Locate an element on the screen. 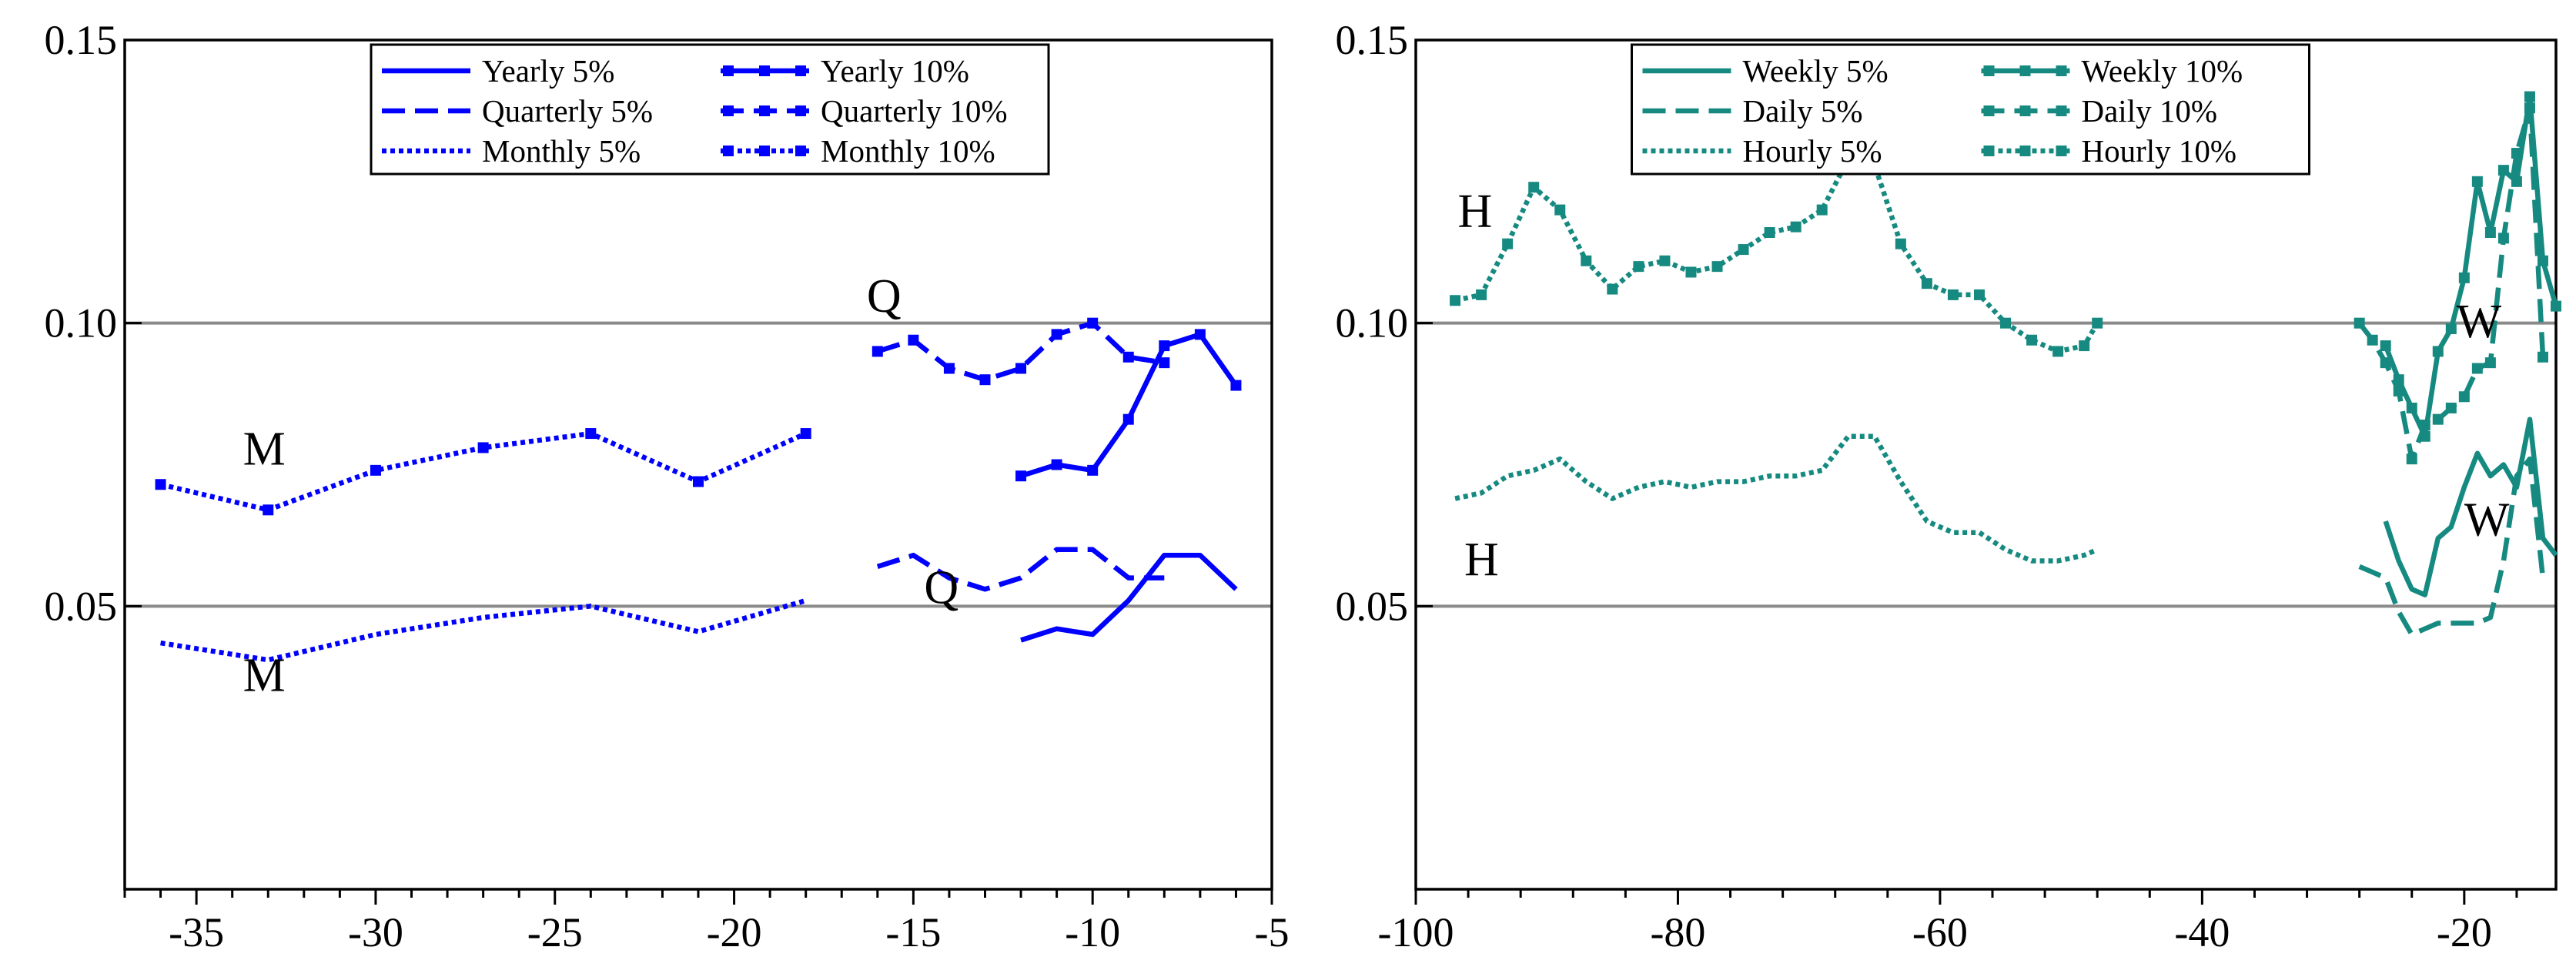 The width and height of the screenshot is (2576, 967). legend-box is located at coordinates (1971, 109).